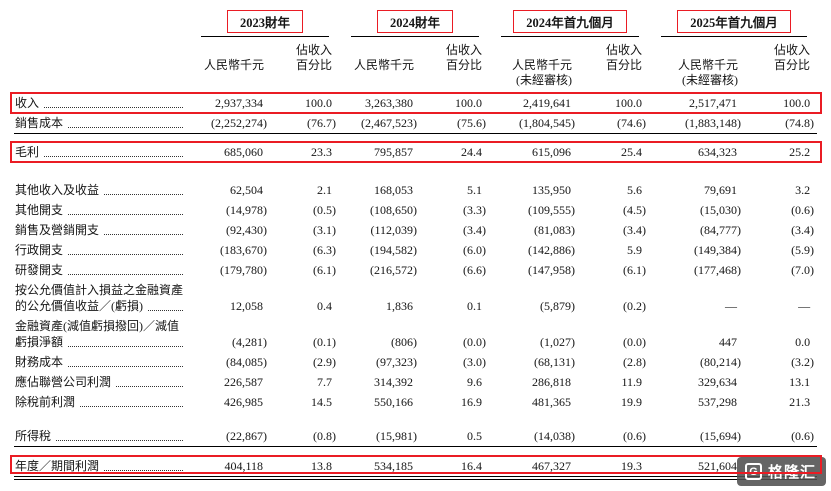 The width and height of the screenshot is (831, 491). Describe the element at coordinates (635, 305) in the screenshot. I see `pct-cell: (0.2)` at that location.